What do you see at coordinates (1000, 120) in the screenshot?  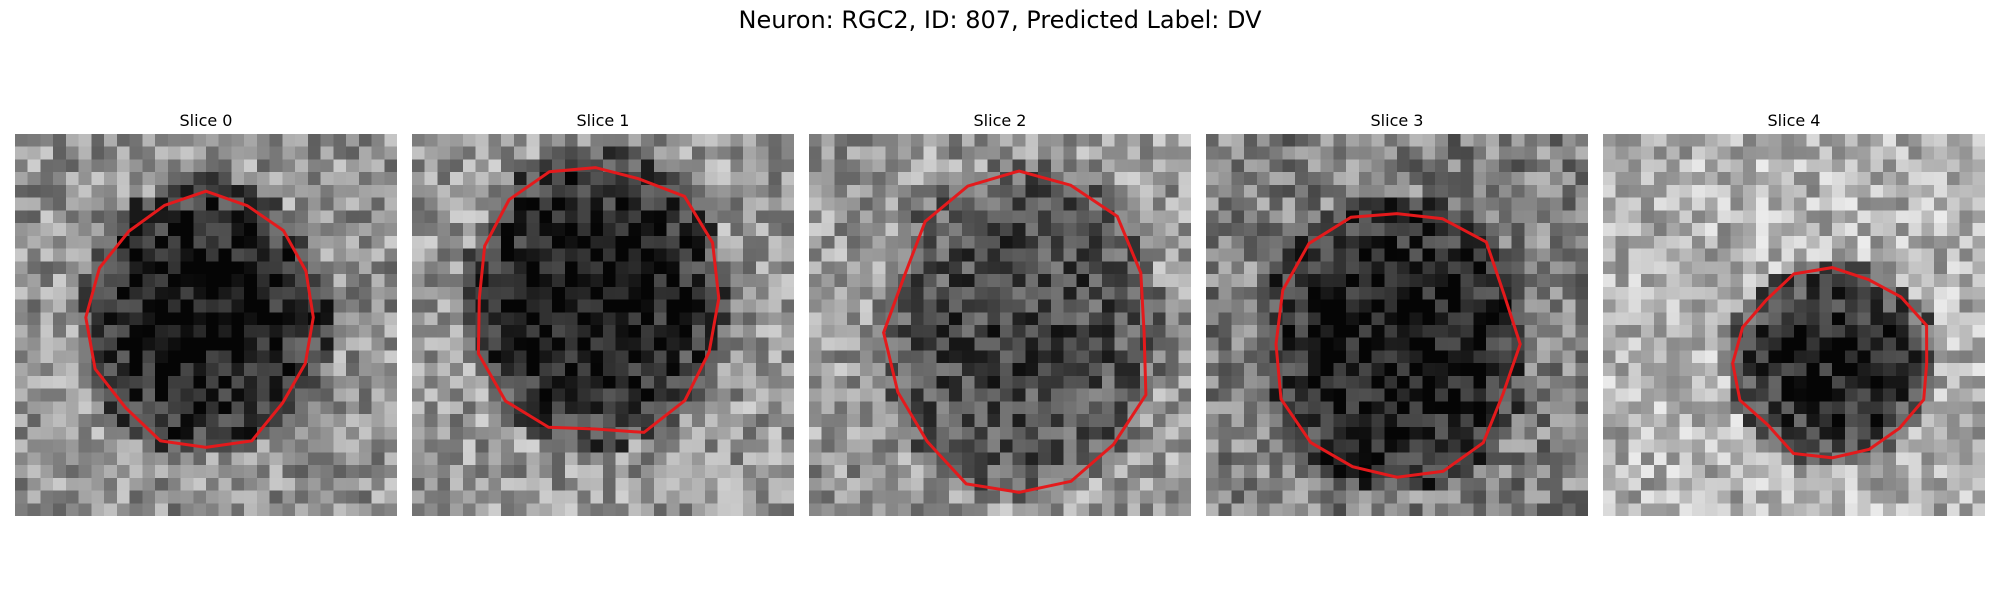 I see `slice-title-2: Slice 2` at bounding box center [1000, 120].